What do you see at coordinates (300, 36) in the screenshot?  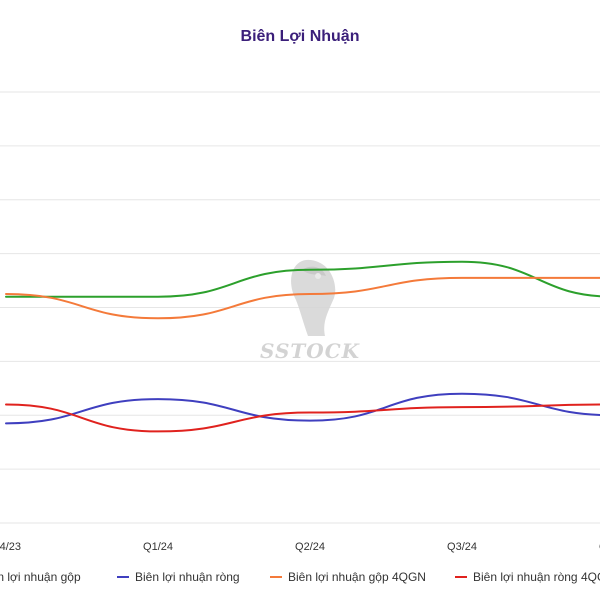 I see `chart-title: Biên Lợi Nhuận` at bounding box center [300, 36].